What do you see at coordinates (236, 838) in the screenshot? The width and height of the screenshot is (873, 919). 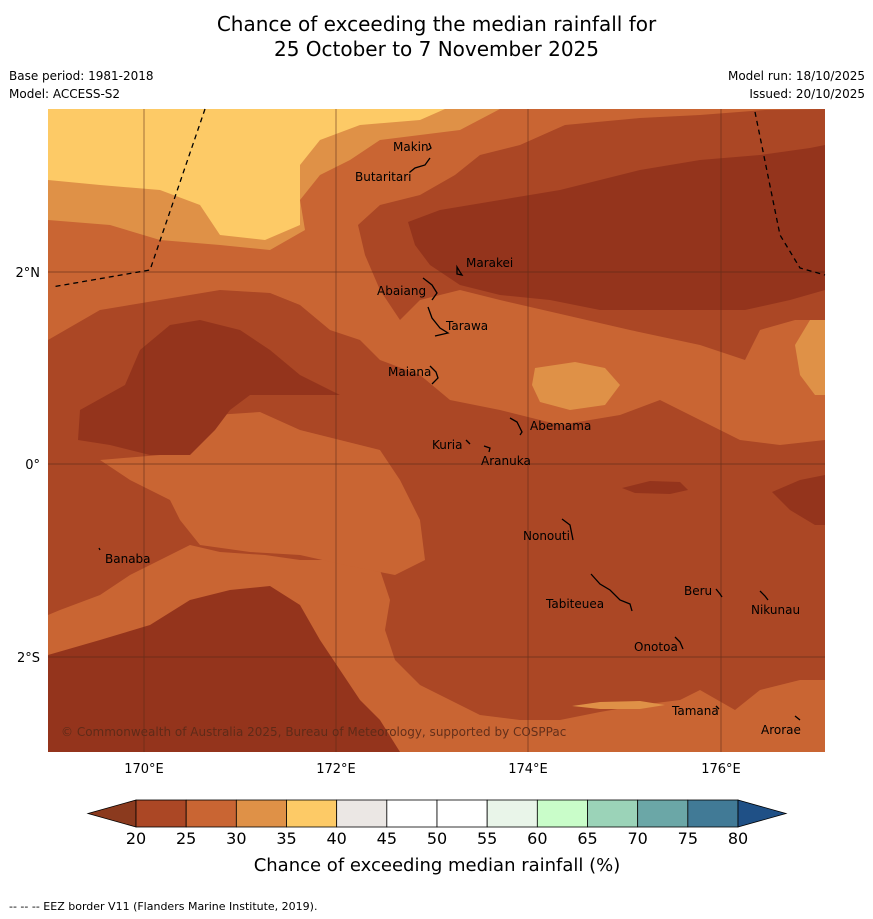 I see `colorbar-tick-label: 30` at bounding box center [236, 838].